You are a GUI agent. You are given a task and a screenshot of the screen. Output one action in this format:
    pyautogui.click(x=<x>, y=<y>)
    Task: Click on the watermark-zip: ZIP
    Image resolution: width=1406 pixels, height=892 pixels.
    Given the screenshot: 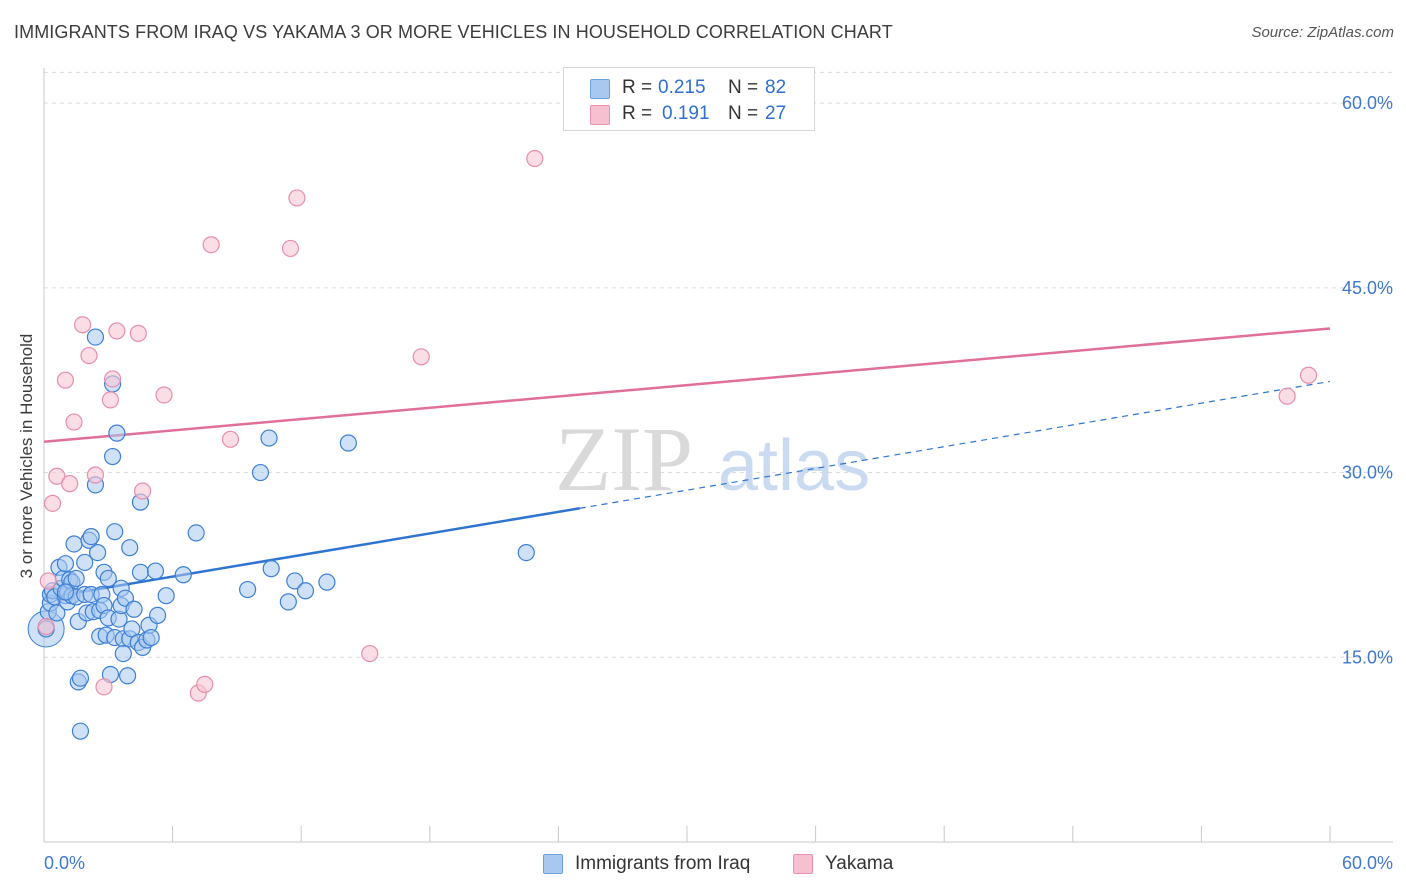 What is the action you would take?
    pyautogui.click(x=624, y=459)
    